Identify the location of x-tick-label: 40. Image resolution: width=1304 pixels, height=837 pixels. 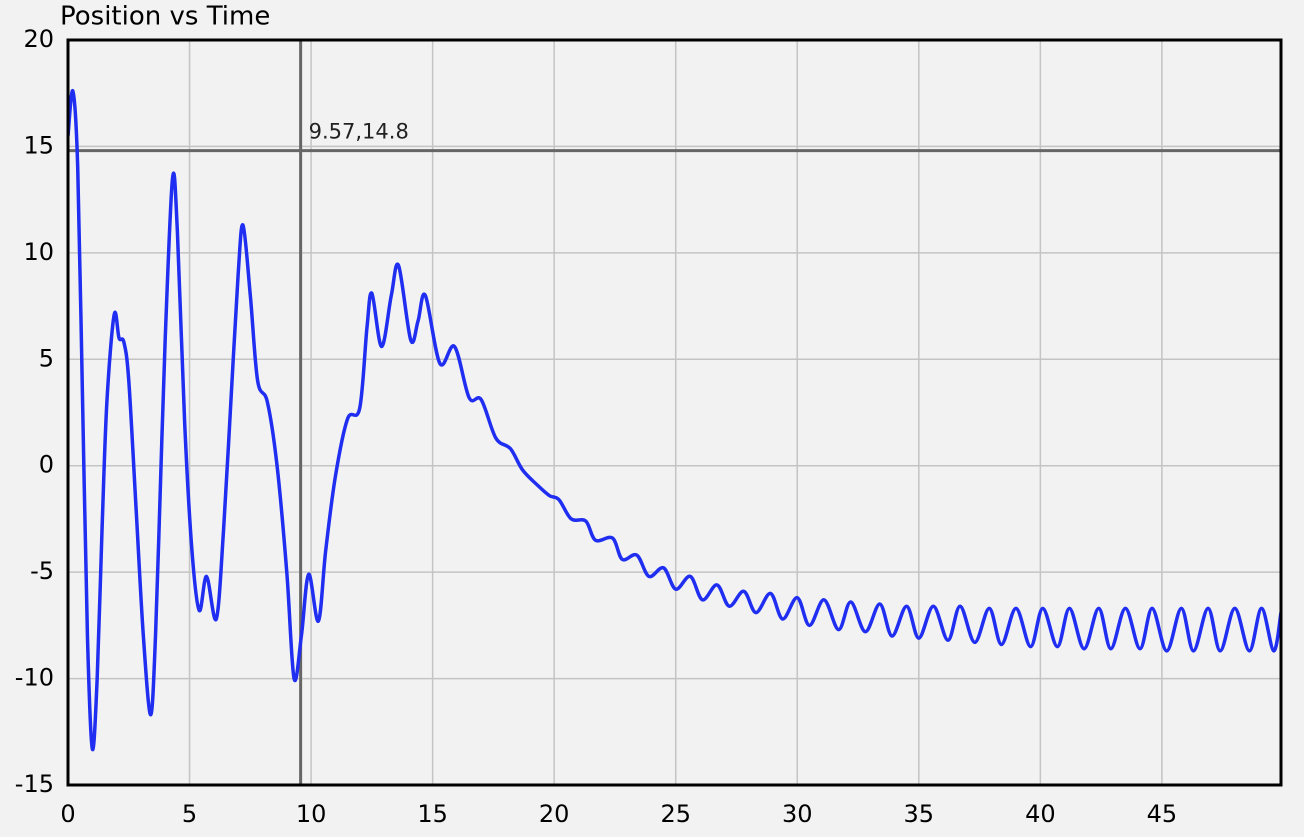
(1040, 814).